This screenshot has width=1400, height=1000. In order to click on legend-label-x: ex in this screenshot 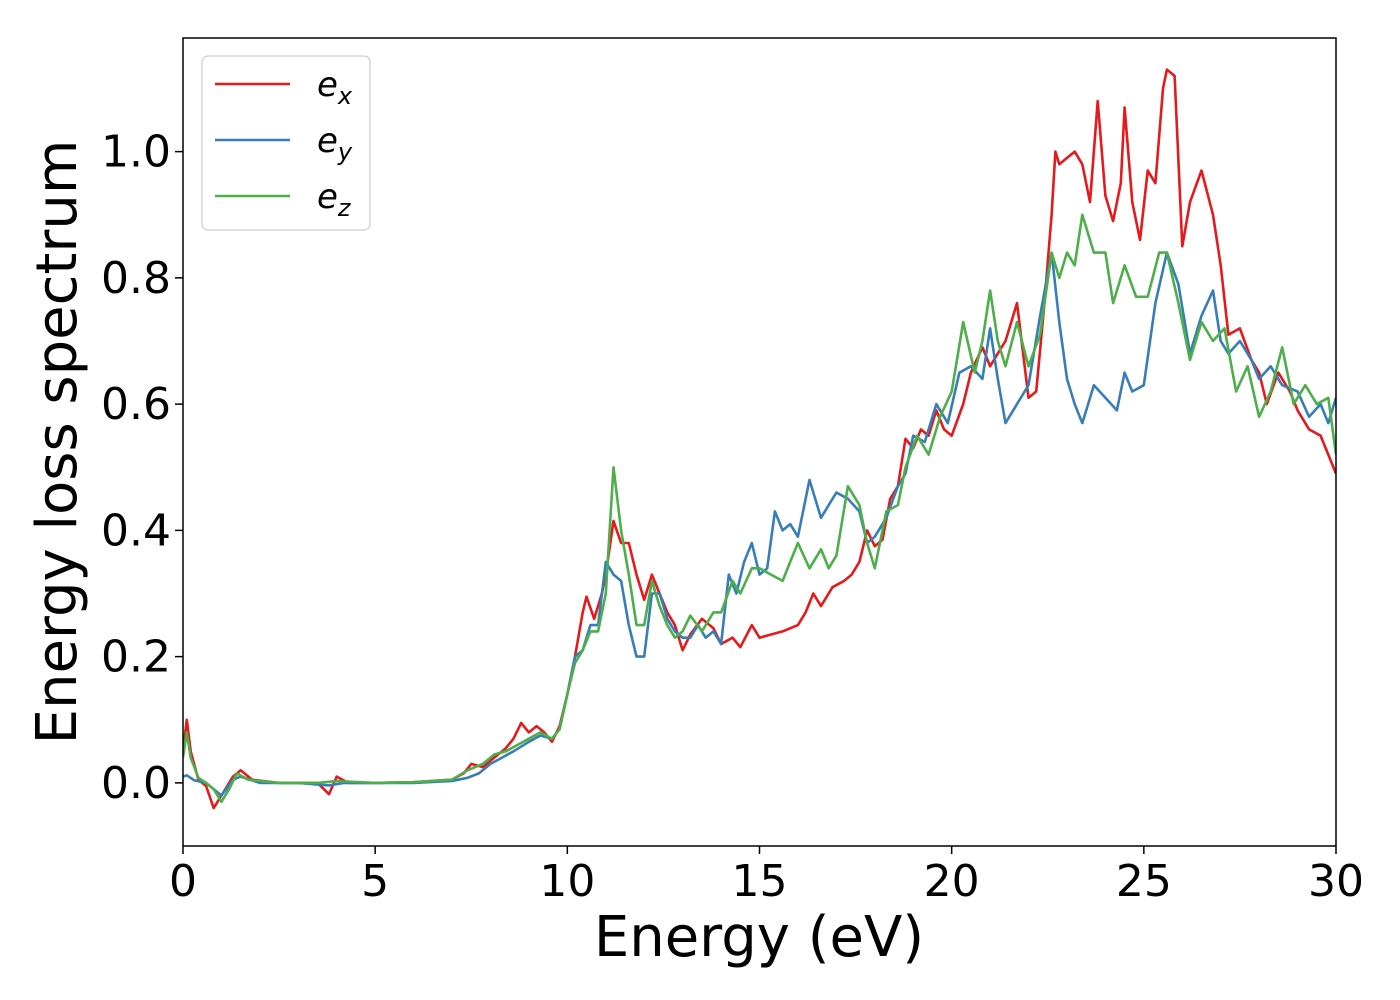, I will do `click(335, 87)`.